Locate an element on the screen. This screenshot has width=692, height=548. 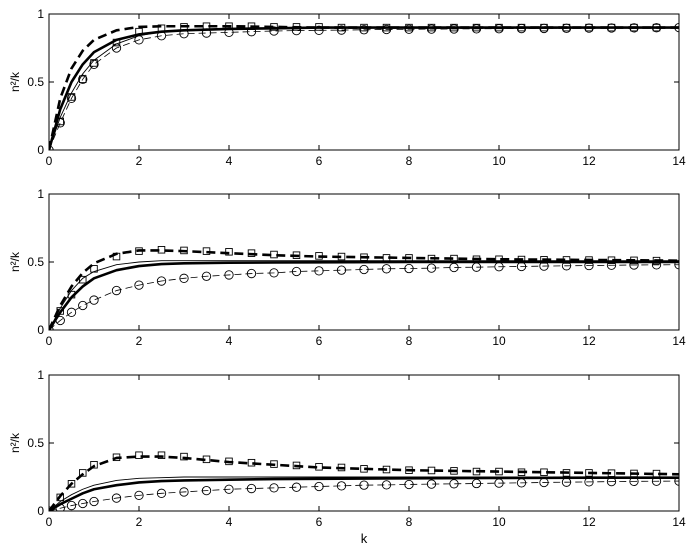
x-axis-label: k is located at coordinates (364, 538).